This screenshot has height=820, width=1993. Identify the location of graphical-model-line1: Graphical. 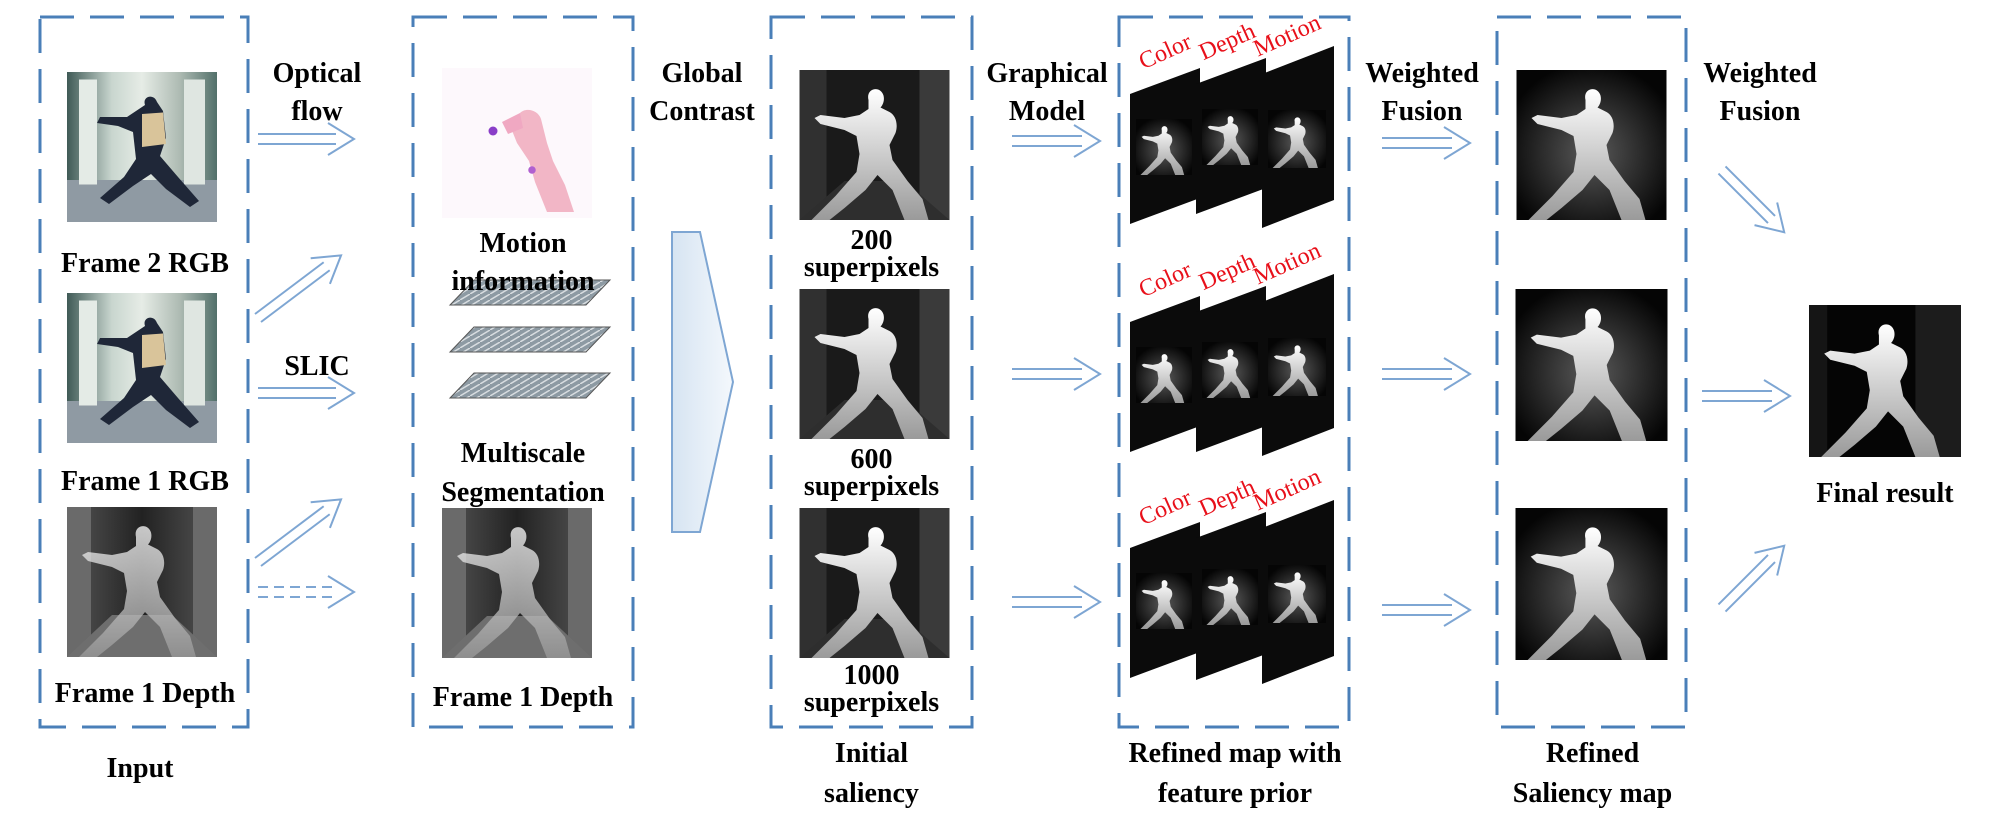
(1047, 73).